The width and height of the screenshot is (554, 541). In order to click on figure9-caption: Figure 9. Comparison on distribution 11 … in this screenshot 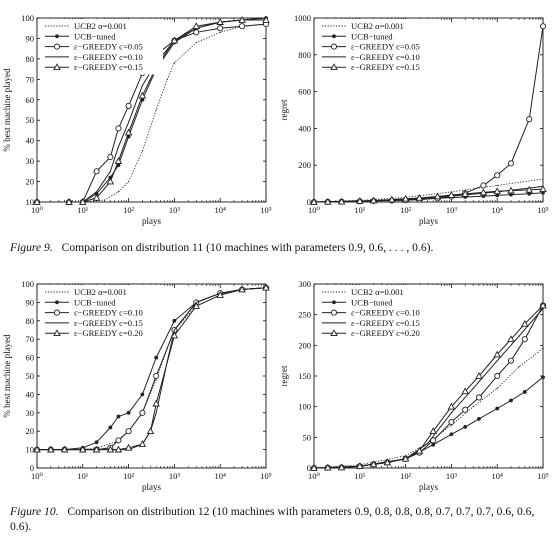, I will do `click(280, 247)`.